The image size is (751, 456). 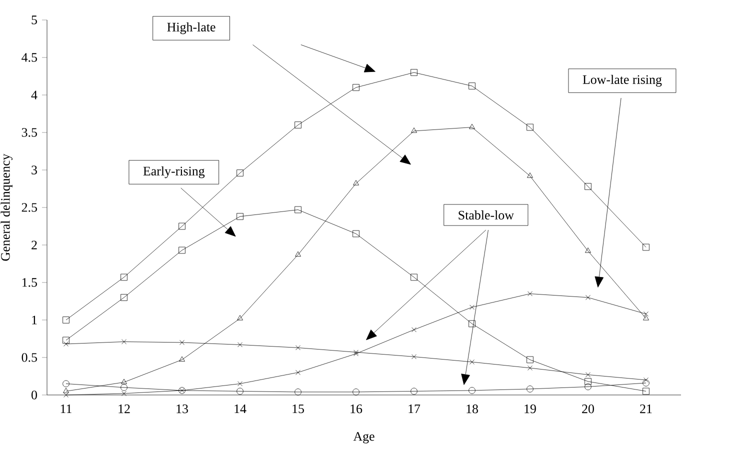 What do you see at coordinates (174, 172) in the screenshot?
I see `annotation: Early-rising` at bounding box center [174, 172].